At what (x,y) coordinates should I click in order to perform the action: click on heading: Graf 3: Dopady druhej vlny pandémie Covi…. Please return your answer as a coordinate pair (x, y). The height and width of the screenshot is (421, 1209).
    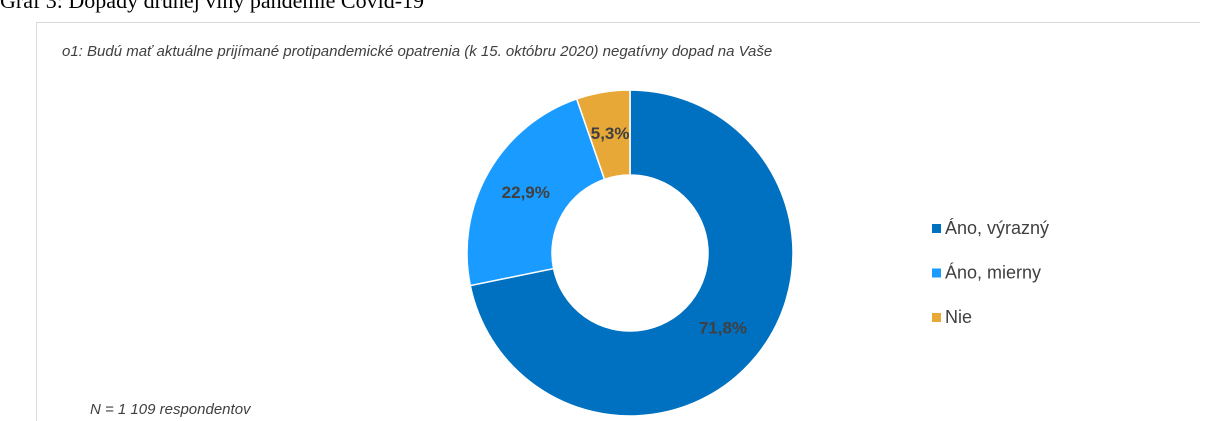
    Looking at the image, I should click on (212, 6).